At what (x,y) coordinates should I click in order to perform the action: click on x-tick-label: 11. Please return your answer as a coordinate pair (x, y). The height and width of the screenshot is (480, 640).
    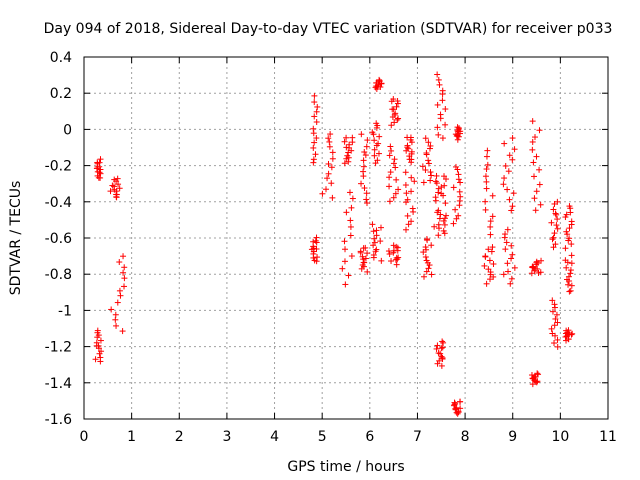
    Looking at the image, I should click on (608, 437).